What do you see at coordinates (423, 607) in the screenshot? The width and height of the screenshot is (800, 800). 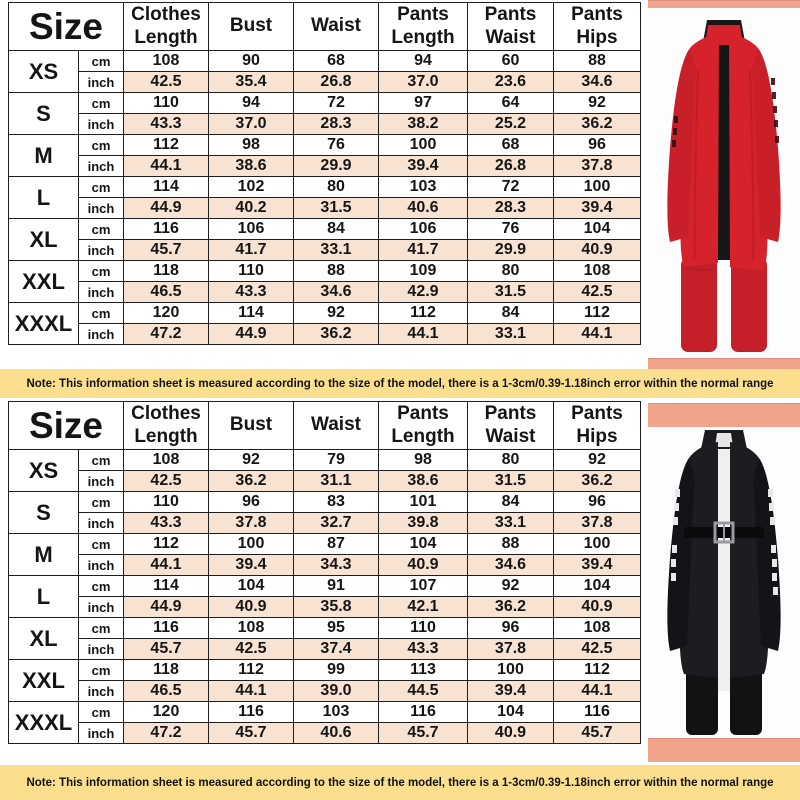 I see `value-cell: 42.1` at bounding box center [423, 607].